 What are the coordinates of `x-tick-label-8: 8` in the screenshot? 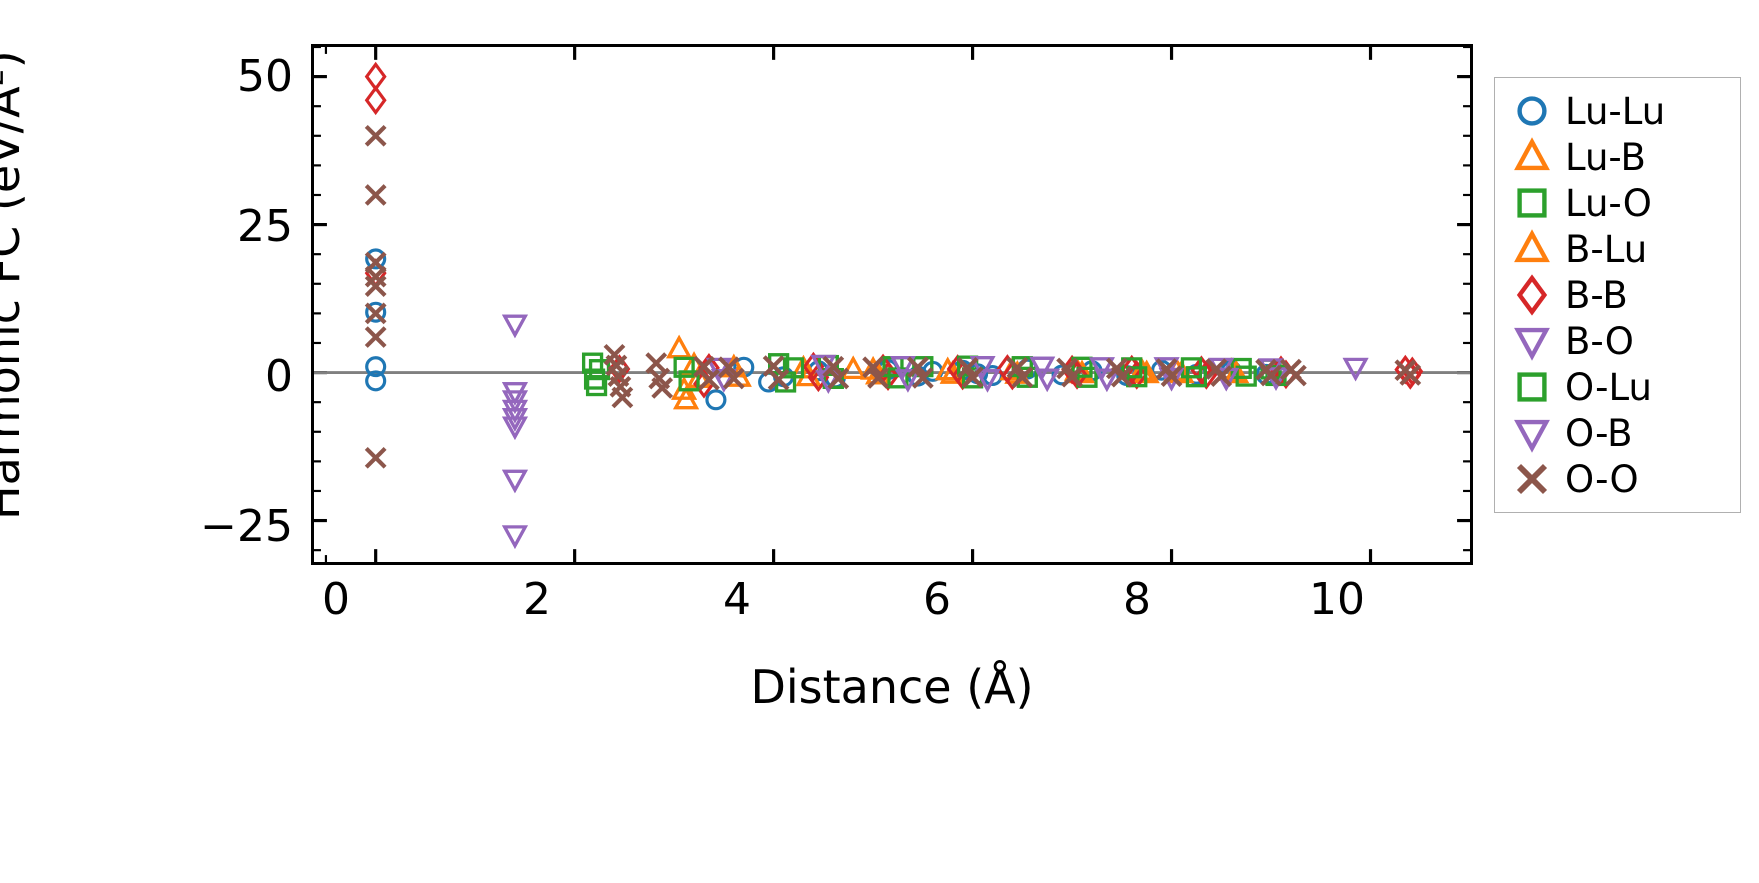 It's located at (1137, 599).